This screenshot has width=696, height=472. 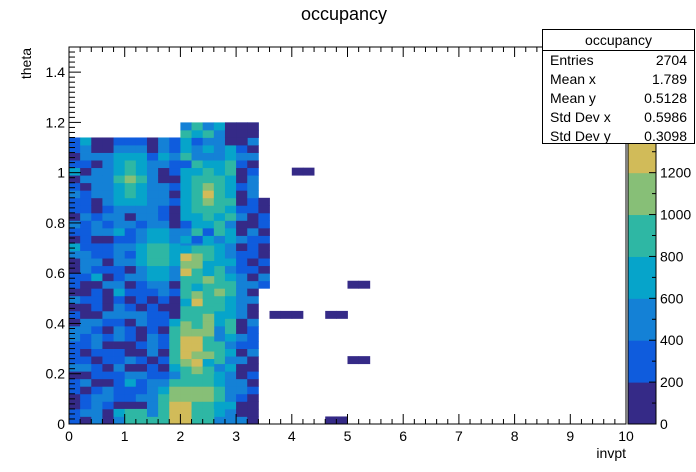 What do you see at coordinates (675, 215) in the screenshot?
I see `z-tick-label: 1000` at bounding box center [675, 215].